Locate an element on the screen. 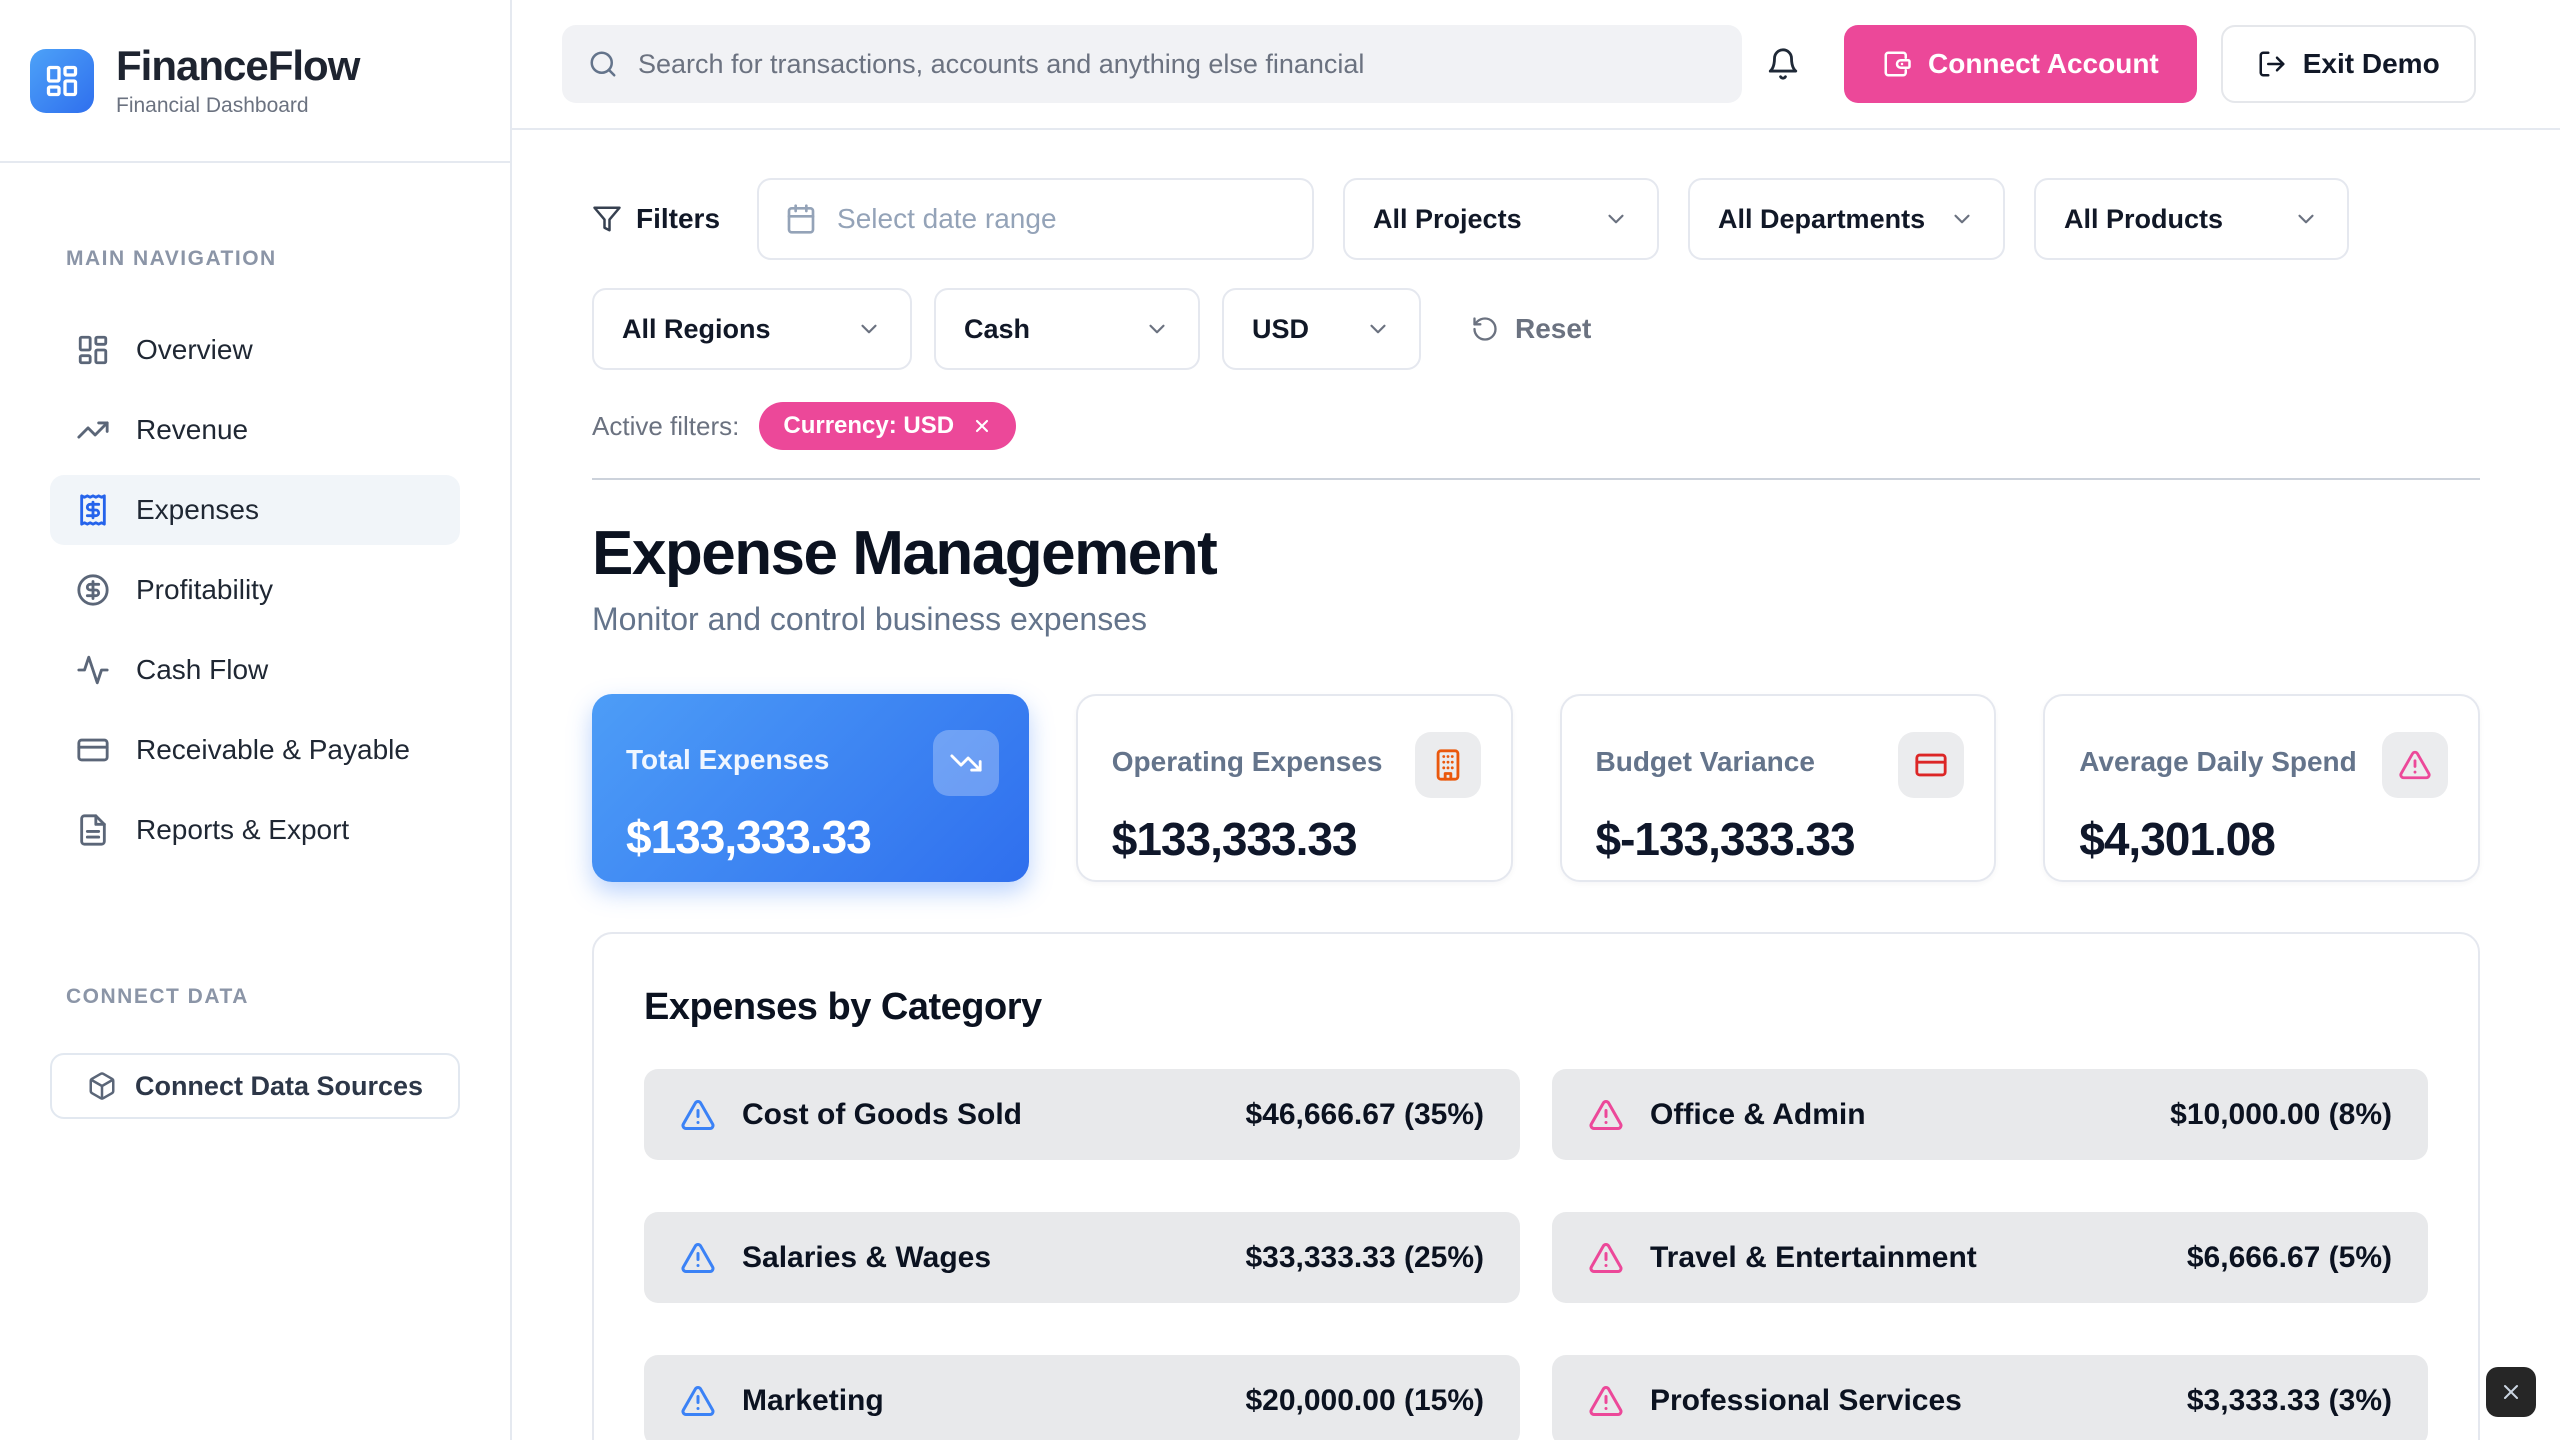 Image resolution: width=2560 pixels, height=1440 pixels. connect-data-sources-button: Connect Data Sources is located at coordinates (255, 1086).